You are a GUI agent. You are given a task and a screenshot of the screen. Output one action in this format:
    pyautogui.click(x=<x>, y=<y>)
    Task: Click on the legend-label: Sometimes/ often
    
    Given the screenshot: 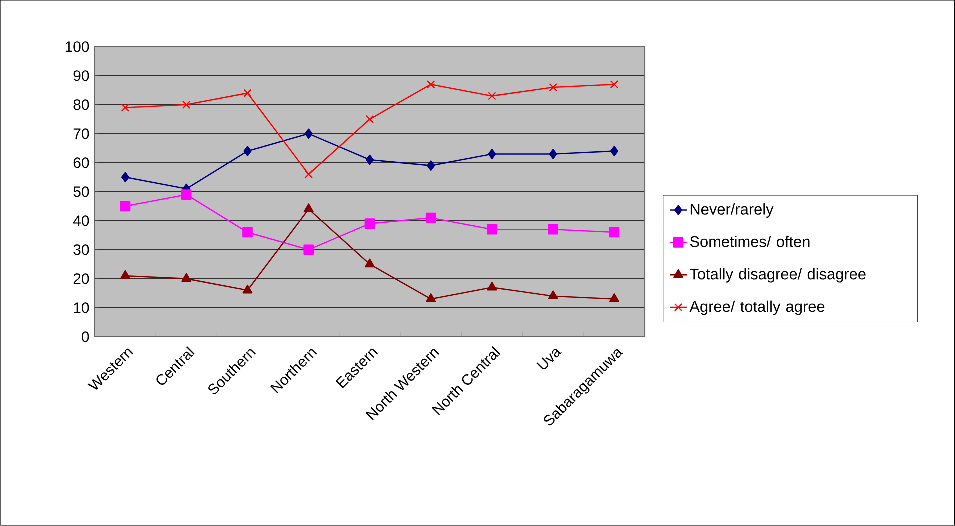 What is the action you would take?
    pyautogui.click(x=750, y=242)
    